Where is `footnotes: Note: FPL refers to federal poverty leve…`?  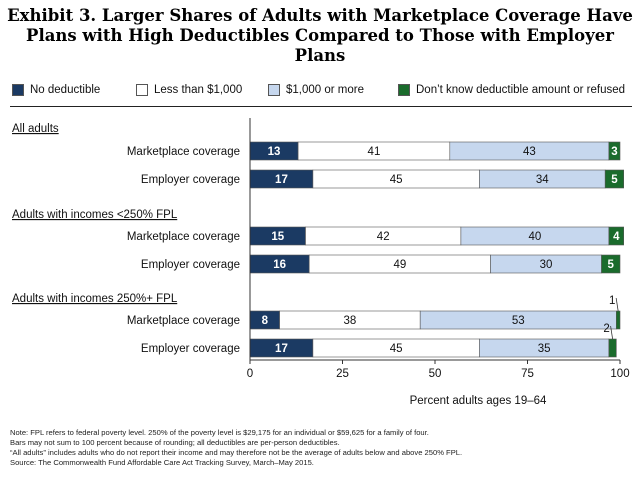 footnotes: Note: FPL refers to federal poverty leve… is located at coordinates (320, 448).